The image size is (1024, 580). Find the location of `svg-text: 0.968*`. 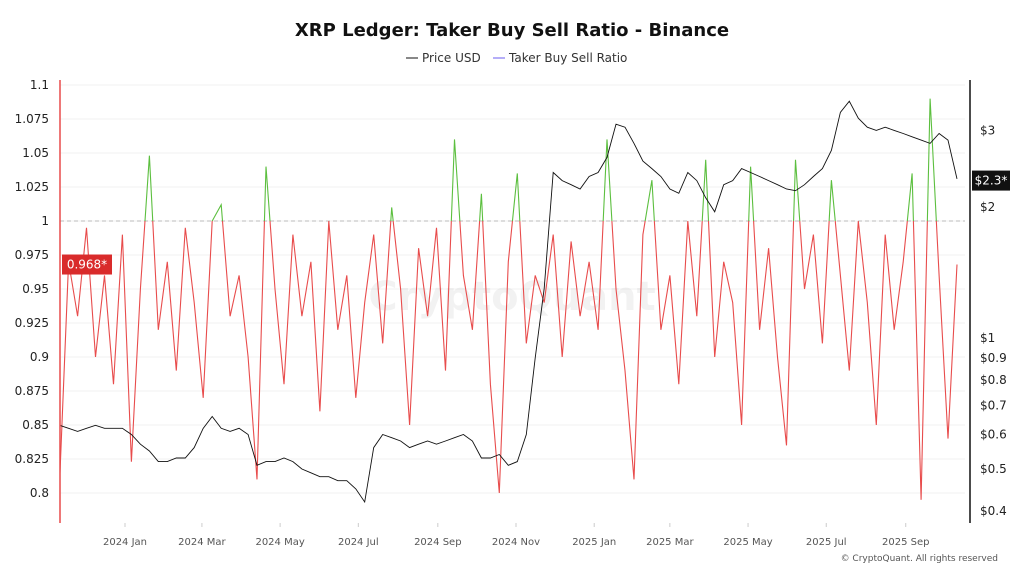

svg-text: 0.968* is located at coordinates (87, 265).